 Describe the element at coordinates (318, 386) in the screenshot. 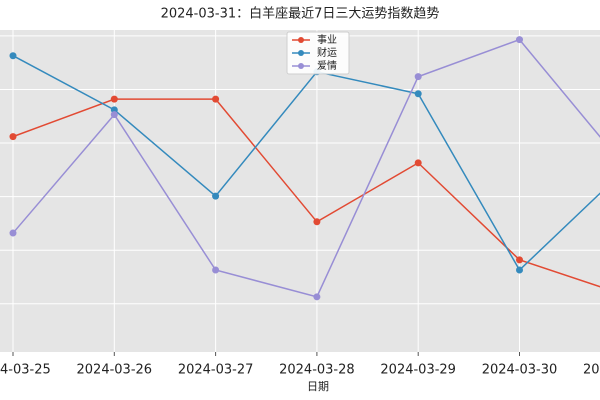

I see `x-axis-label: 日期` at that location.